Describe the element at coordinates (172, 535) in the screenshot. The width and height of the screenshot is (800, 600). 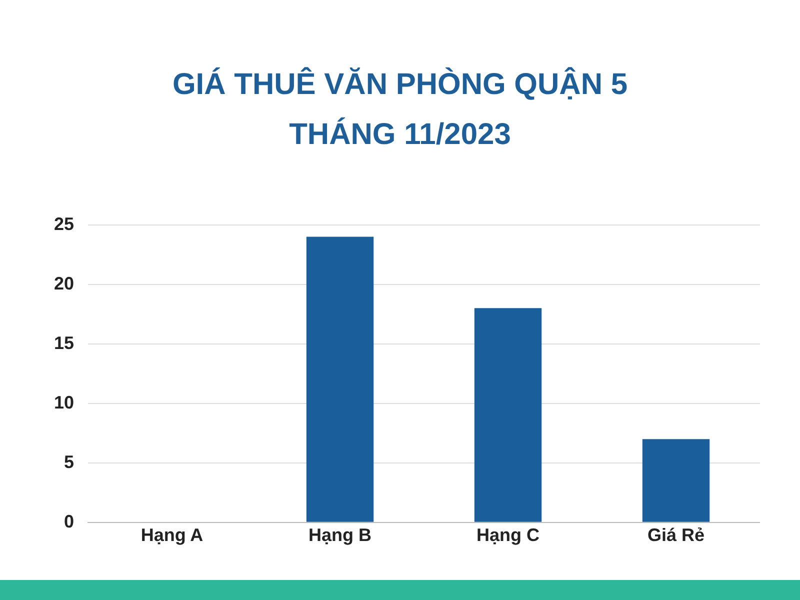
I see `x-tick-label: Hạng A` at that location.